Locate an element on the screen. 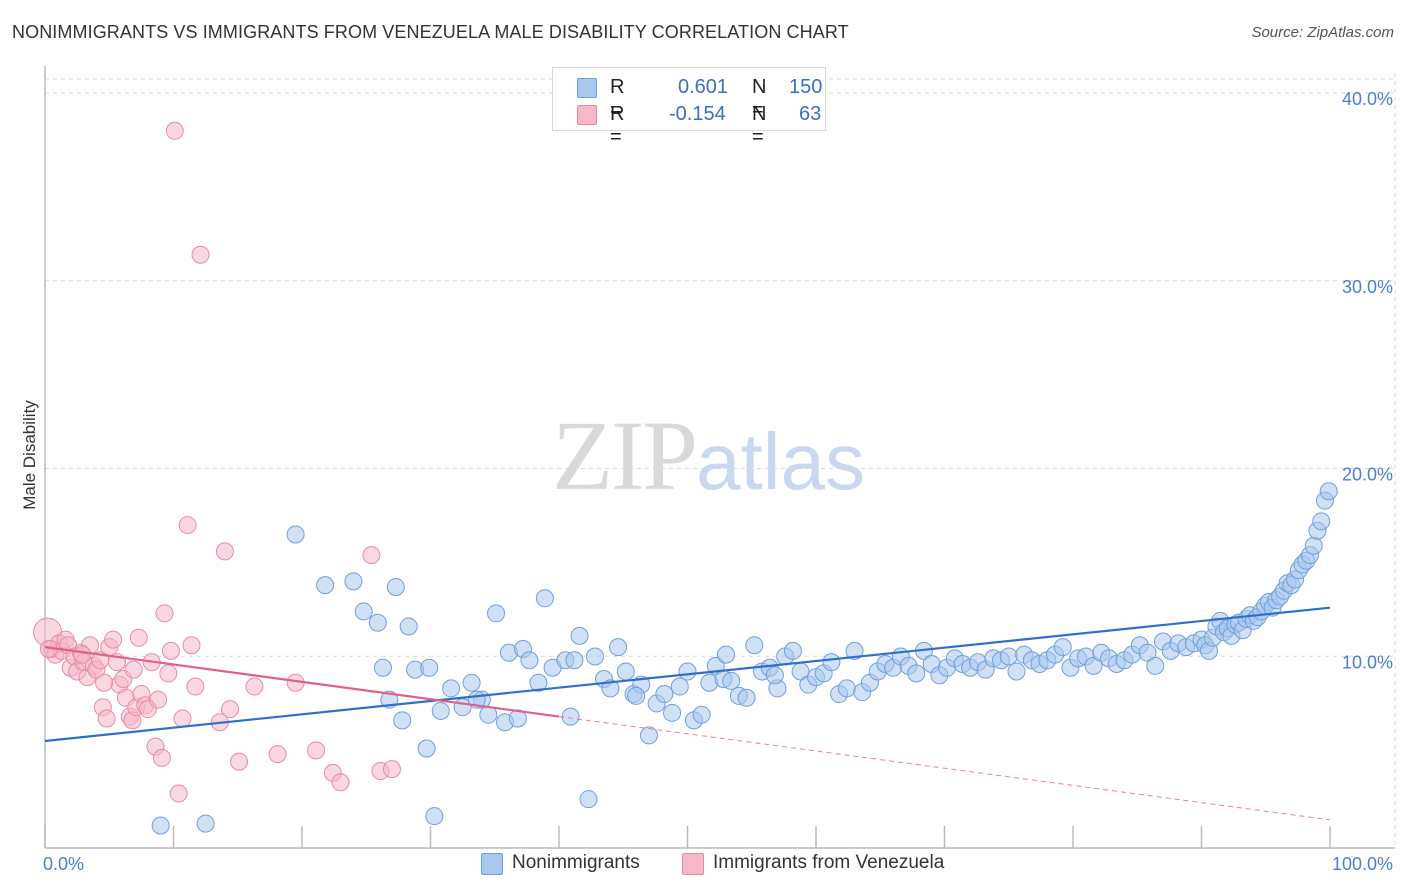 Image resolution: width=1406 pixels, height=892 pixels. bottom-legend-label: Immigrants from Venezuela is located at coordinates (829, 862).